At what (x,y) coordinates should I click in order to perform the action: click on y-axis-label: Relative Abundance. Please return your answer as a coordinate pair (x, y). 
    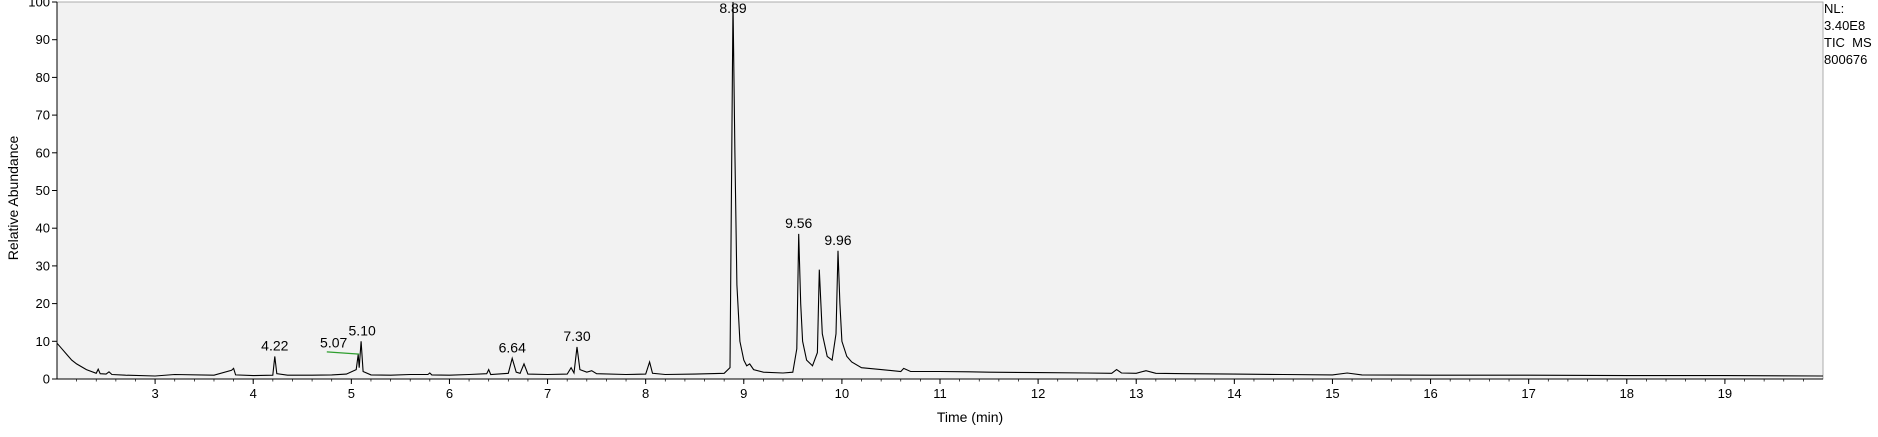
    Looking at the image, I should click on (13, 198).